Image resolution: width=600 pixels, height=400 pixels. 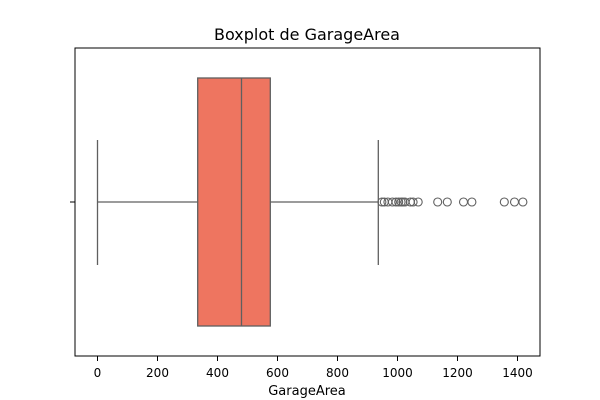 I want to click on iqr-box, so click(x=234, y=202).